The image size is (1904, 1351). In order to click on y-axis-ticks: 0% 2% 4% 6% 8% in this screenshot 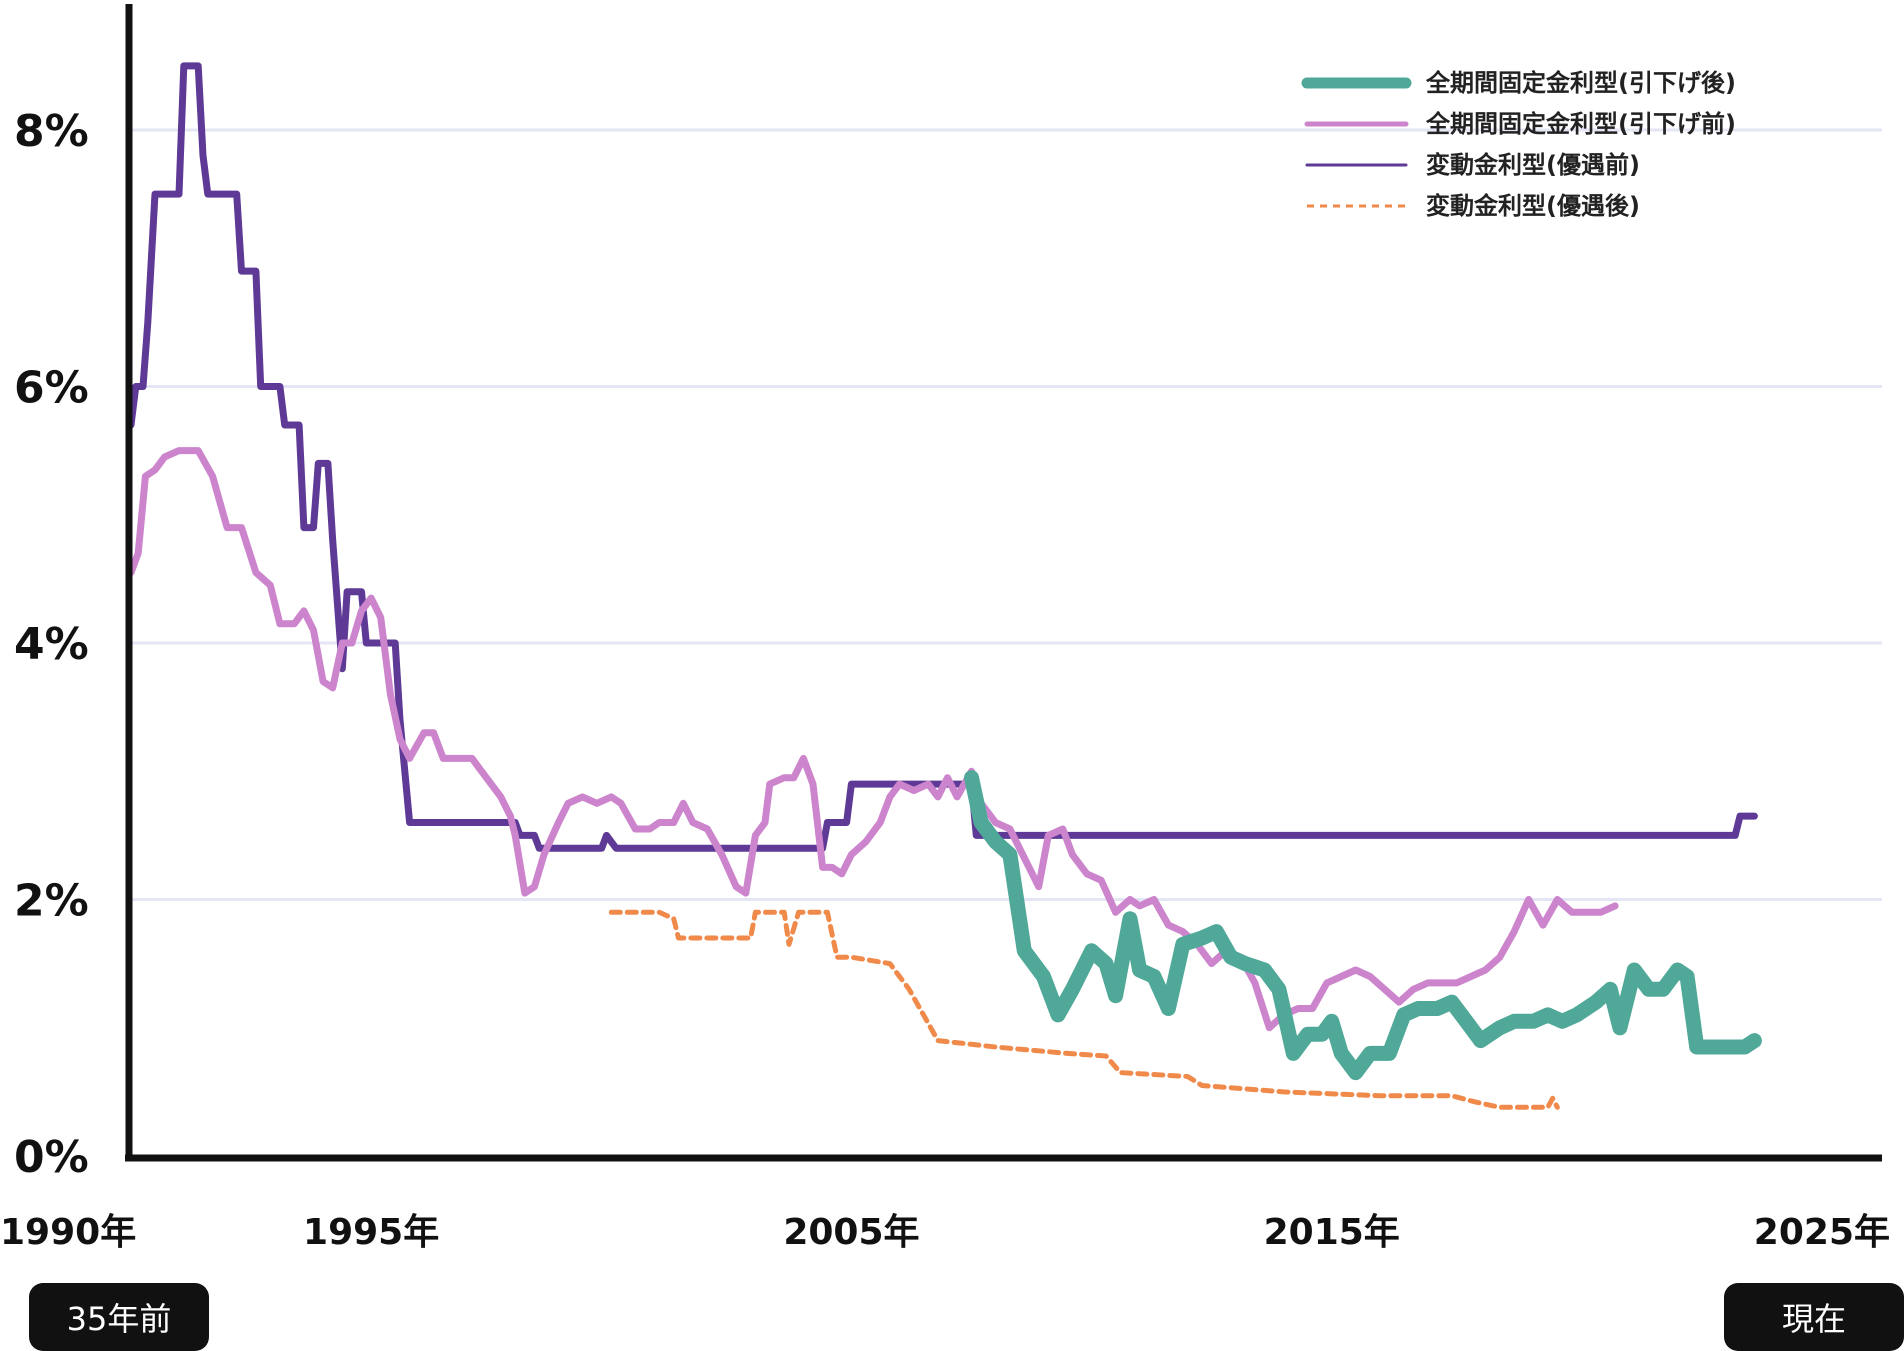, I will do `click(51, 644)`.